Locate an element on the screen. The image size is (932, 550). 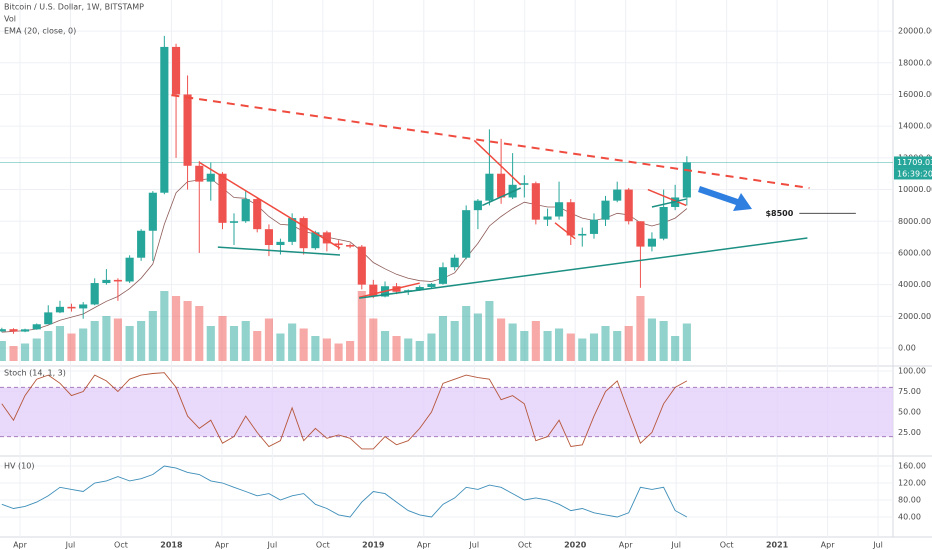
hv-legend: HV (10) is located at coordinates (19, 466).